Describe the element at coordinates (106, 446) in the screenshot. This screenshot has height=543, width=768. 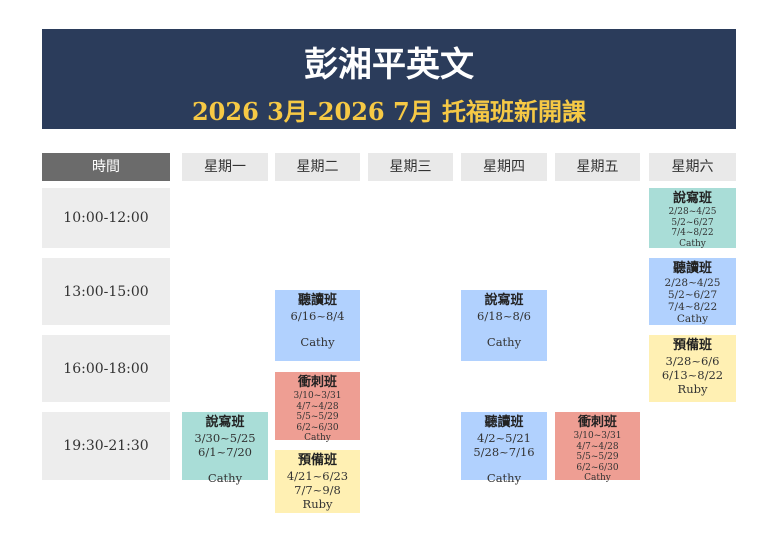
I see `time-slot: 19:30-21:30` at that location.